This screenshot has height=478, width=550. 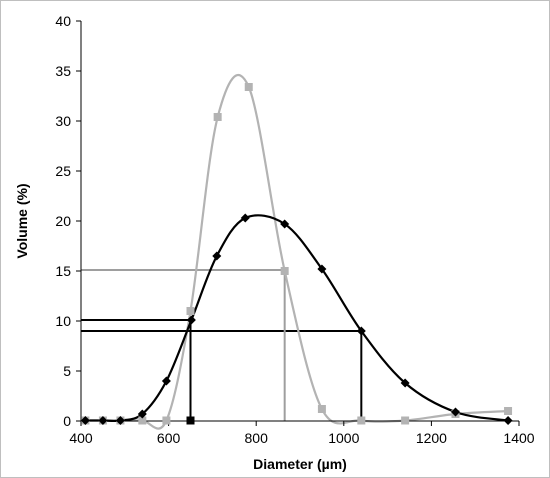 What do you see at coordinates (67, 371) in the screenshot?
I see `y-tick-label: 5` at bounding box center [67, 371].